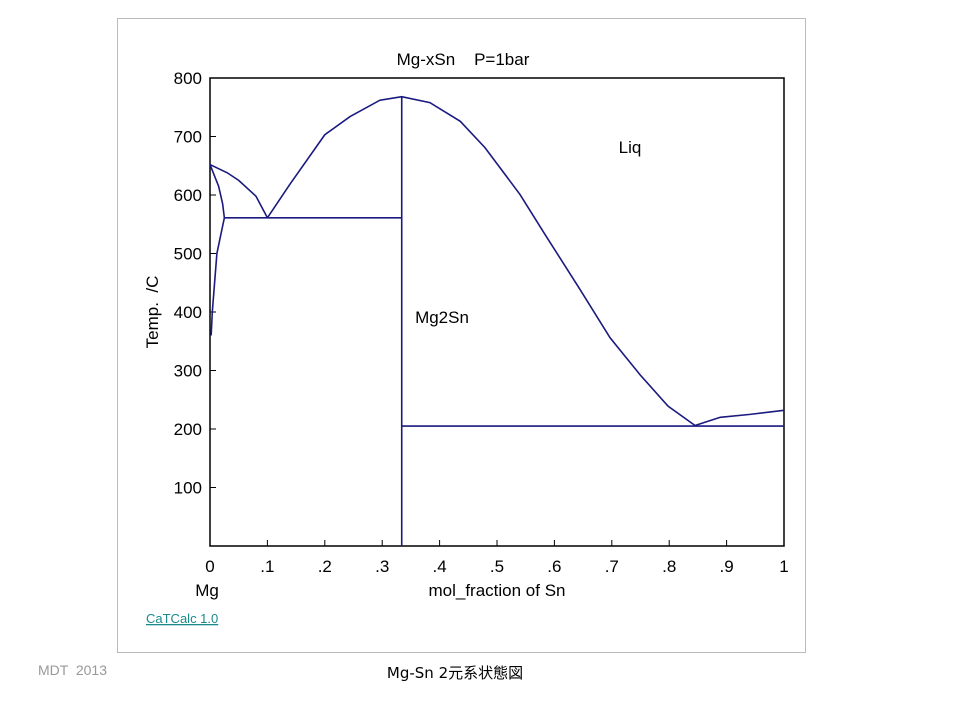  I want to click on x-tick-label: .6, so click(554, 566).